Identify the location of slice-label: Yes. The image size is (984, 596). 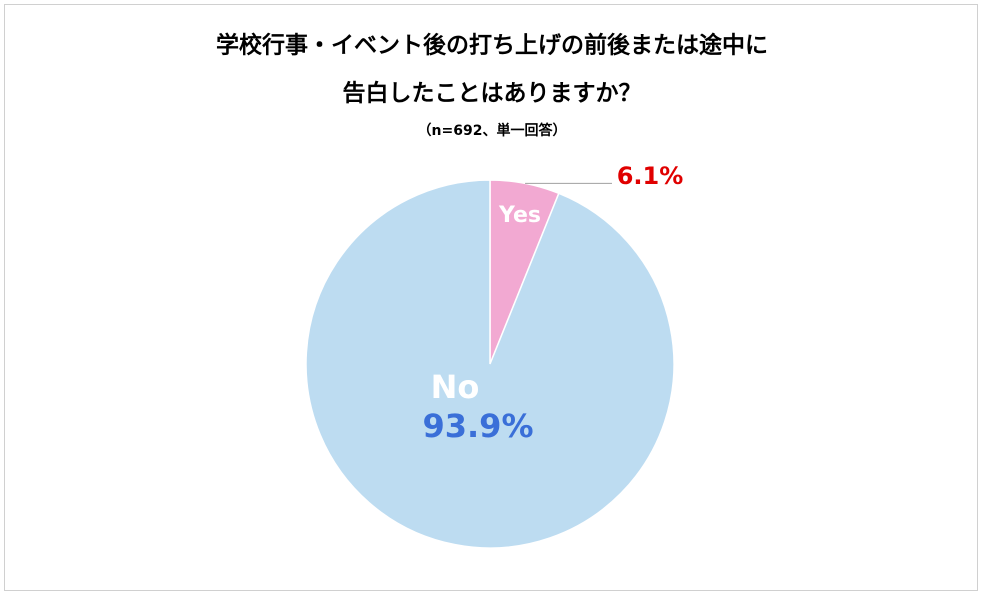
(519, 215).